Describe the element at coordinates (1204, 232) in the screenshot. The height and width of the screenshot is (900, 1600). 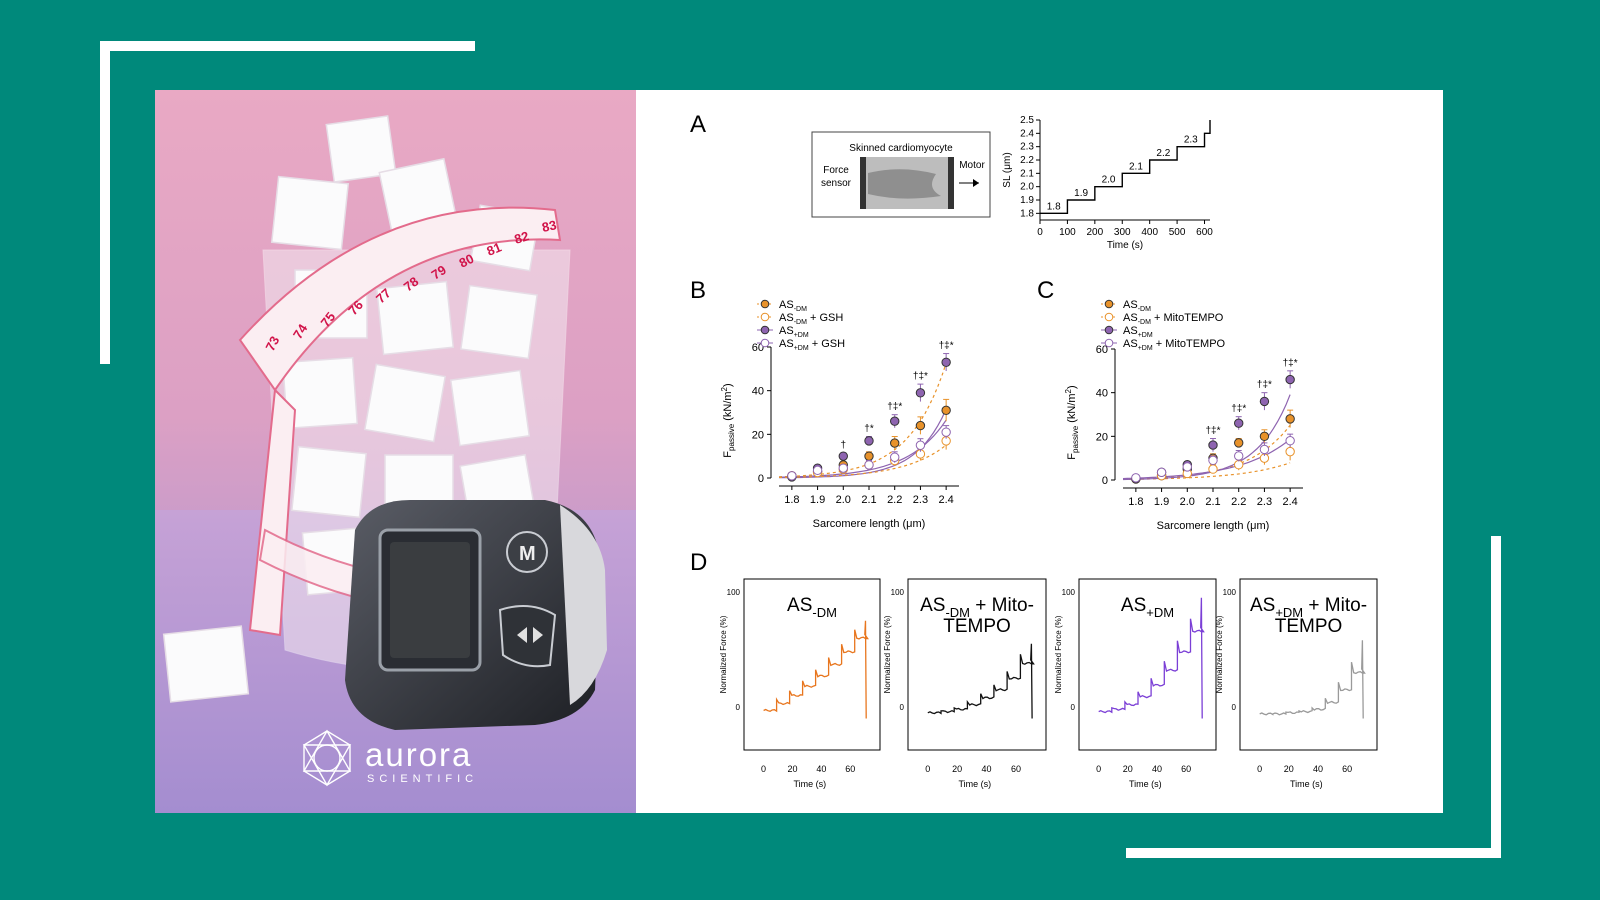
I see `x-tick-label: 600` at that location.